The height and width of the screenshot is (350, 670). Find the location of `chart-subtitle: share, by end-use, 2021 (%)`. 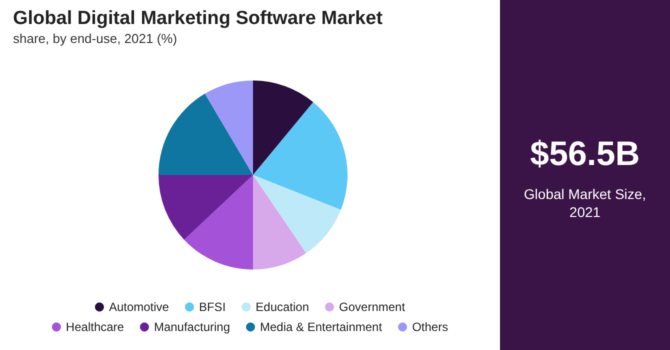

chart-subtitle: share, by end-use, 2021 (%) is located at coordinates (95, 38).